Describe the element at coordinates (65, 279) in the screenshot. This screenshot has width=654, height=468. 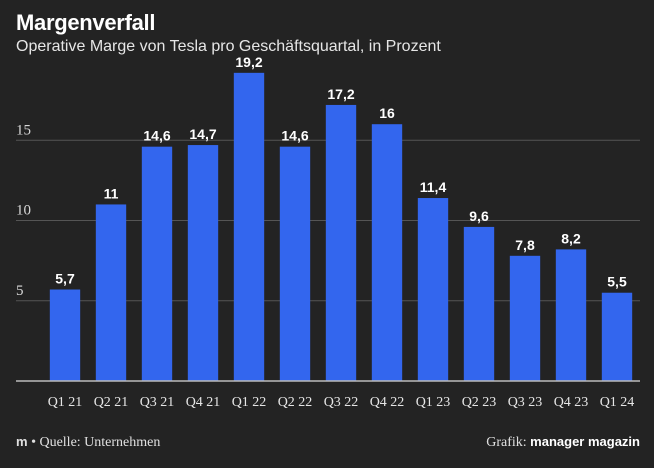
I see `data-label: 5,7` at that location.